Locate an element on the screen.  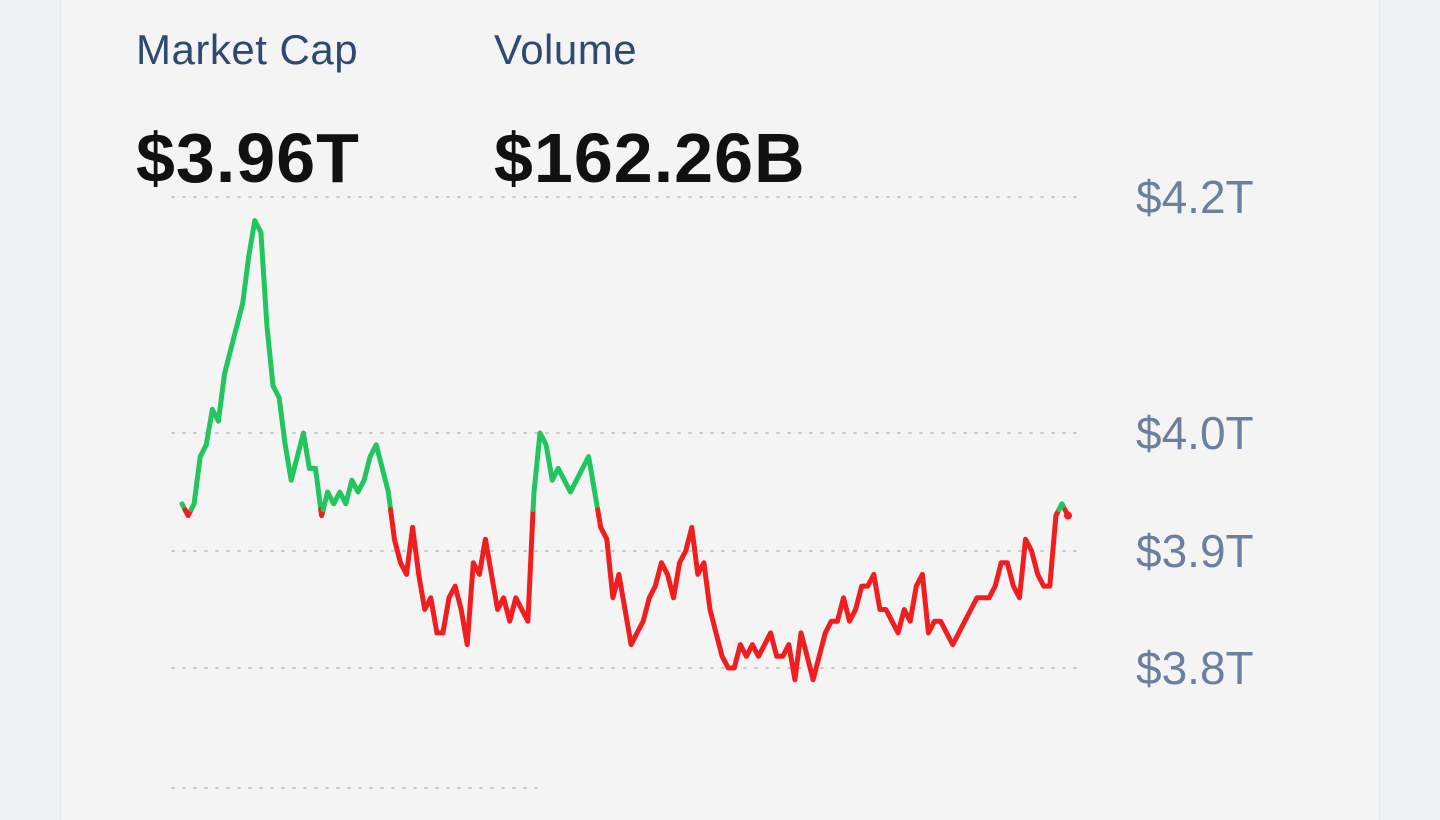
last-price-point is located at coordinates (1068, 515).